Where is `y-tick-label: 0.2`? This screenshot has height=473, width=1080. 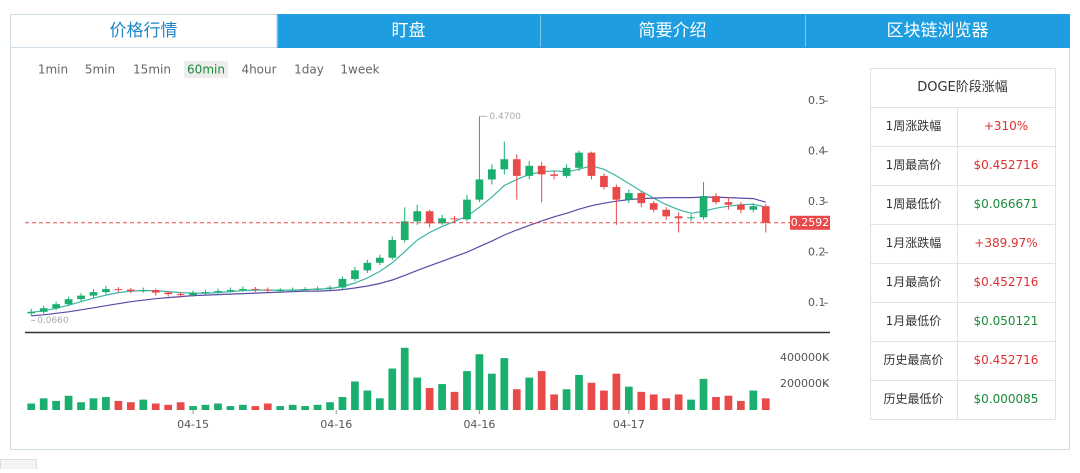
y-tick-label: 0.2 is located at coordinates (817, 252).